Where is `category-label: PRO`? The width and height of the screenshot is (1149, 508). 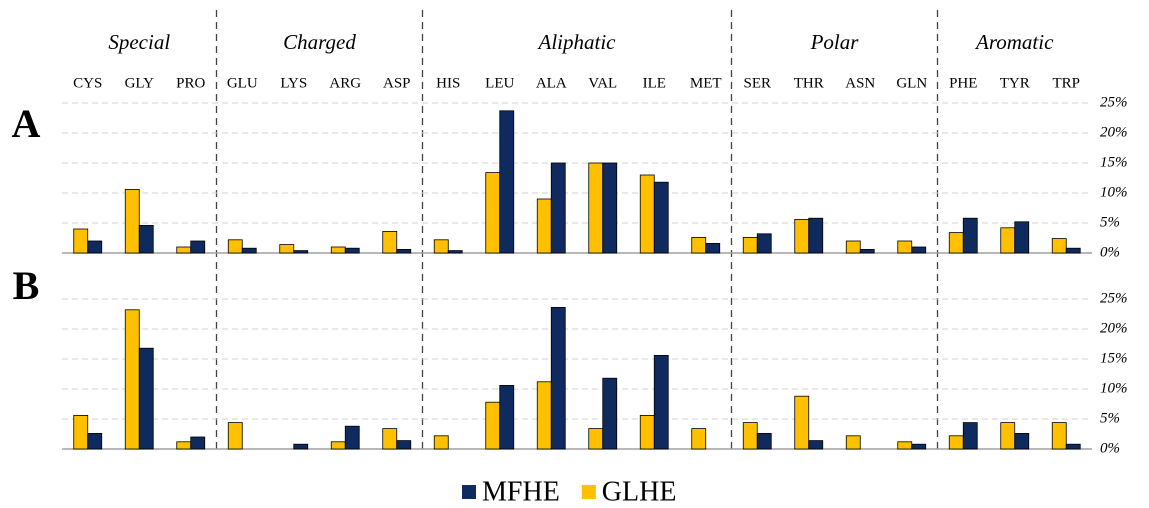 category-label: PRO is located at coordinates (190, 83).